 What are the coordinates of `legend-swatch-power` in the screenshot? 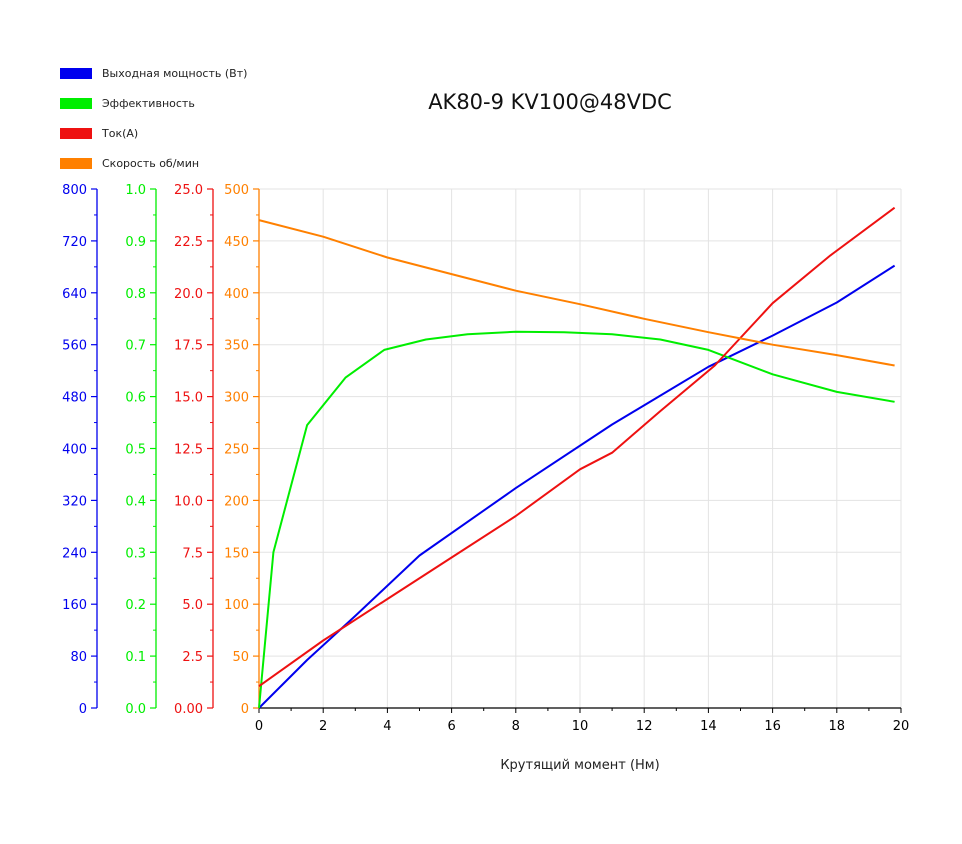 It's located at (76, 73).